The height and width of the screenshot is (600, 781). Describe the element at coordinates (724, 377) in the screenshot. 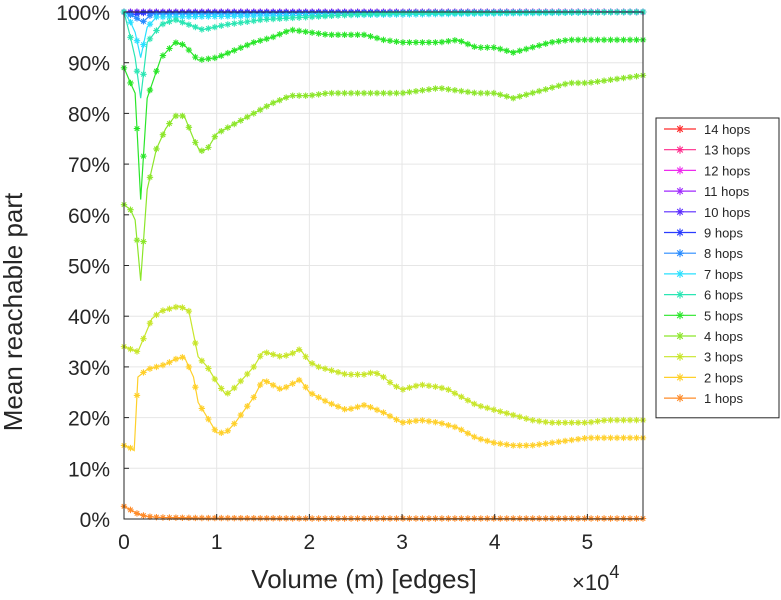

I see `legend-label: 2 hops` at that location.